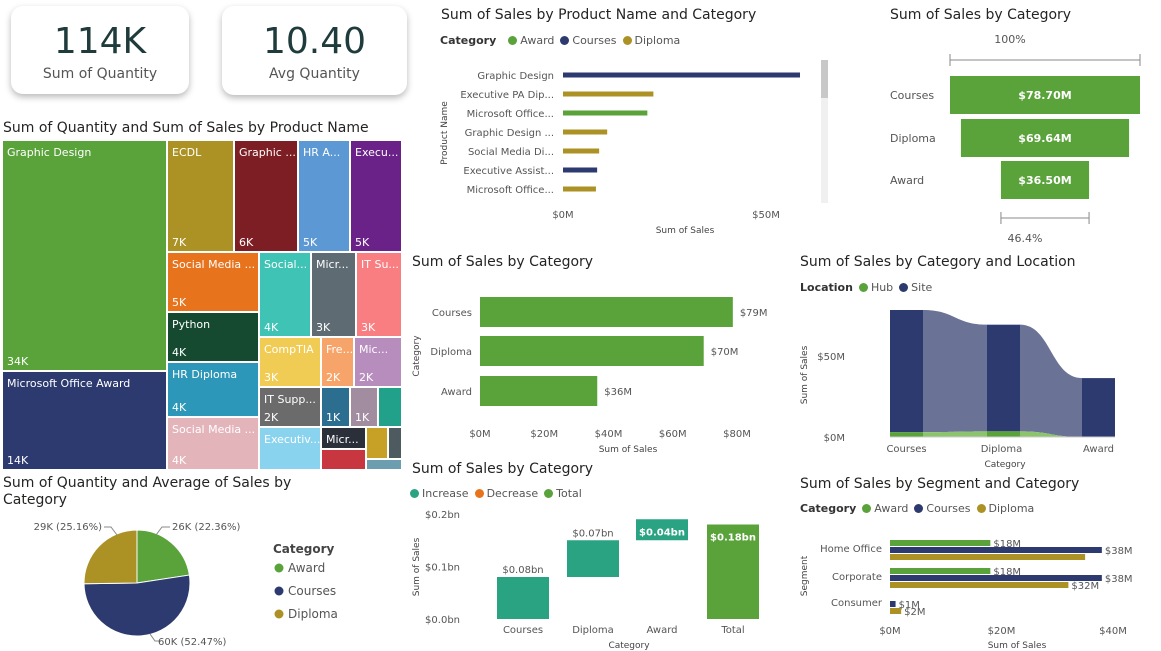 This screenshot has height=651, width=1161. Describe the element at coordinates (592, 533) in the screenshot. I see `waterfall-value-label: $0.07bn` at that location.